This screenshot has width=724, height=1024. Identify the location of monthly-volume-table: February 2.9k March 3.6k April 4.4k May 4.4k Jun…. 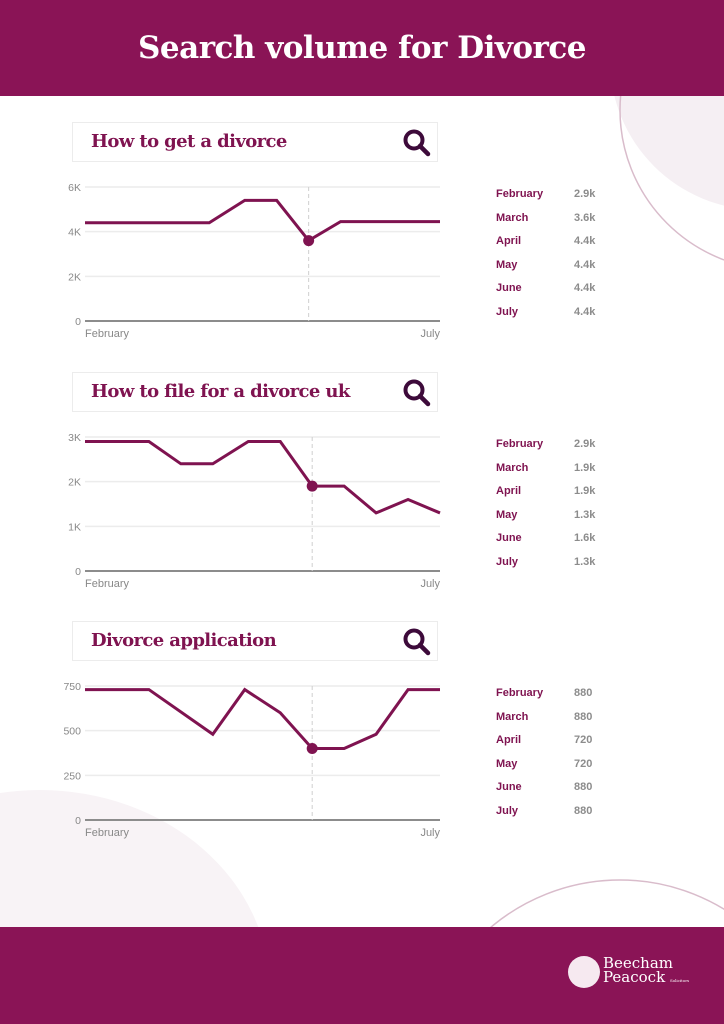
(561, 258).